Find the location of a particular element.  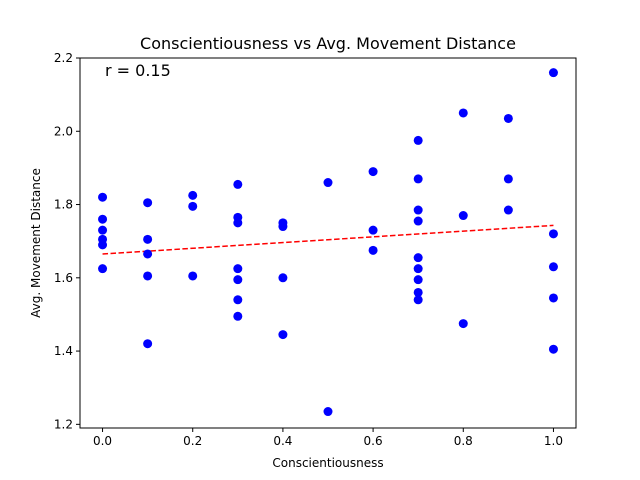

y-tick-label: 1.6 is located at coordinates (63, 278).